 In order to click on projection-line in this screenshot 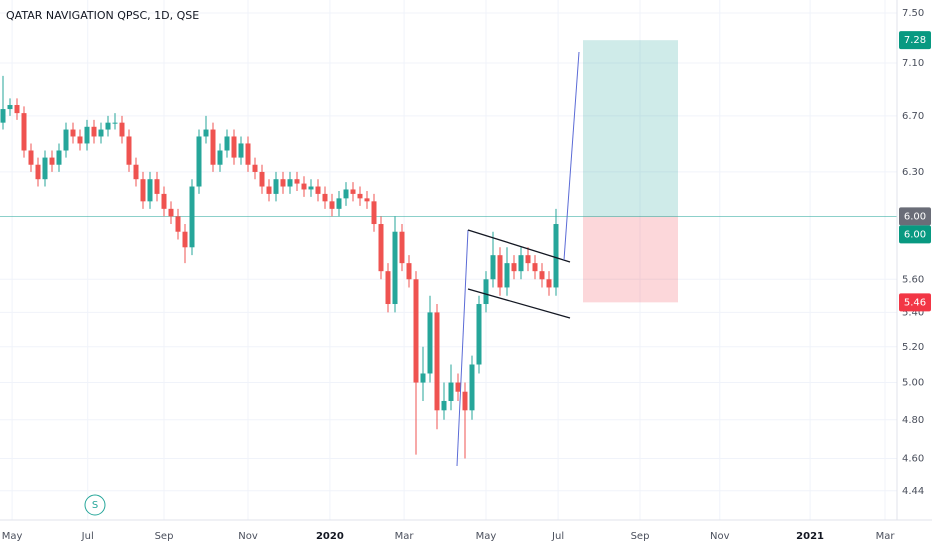, I will do `click(571, 156)`.